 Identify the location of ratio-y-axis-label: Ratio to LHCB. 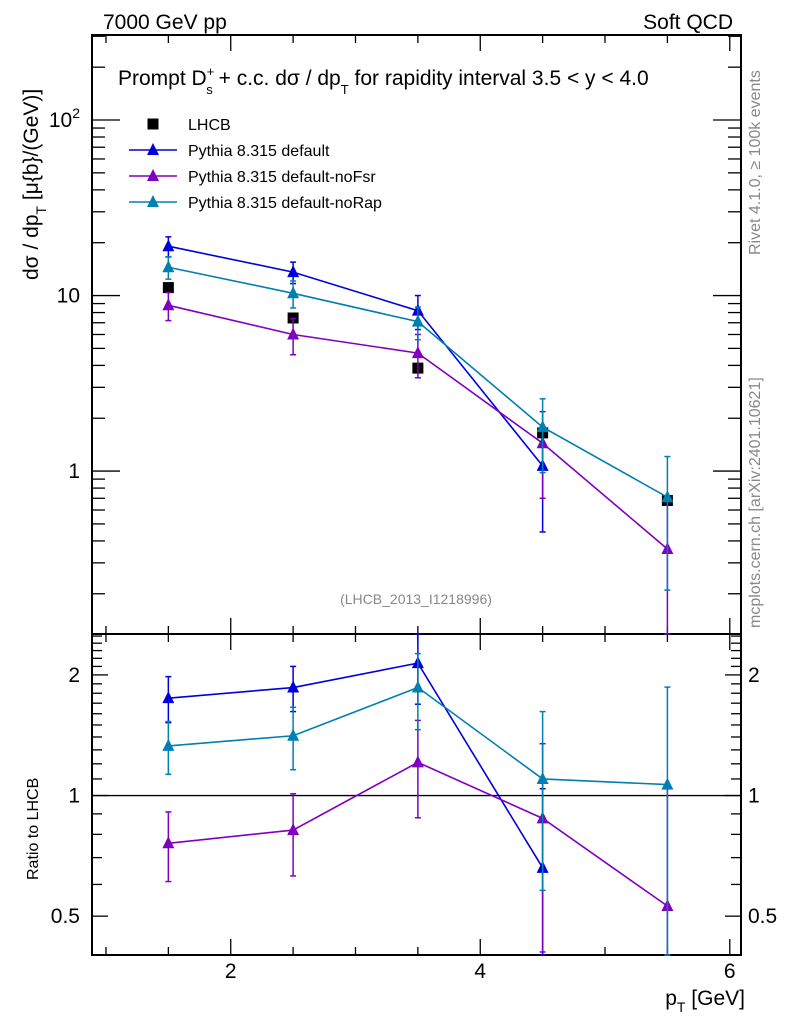
(33, 829).